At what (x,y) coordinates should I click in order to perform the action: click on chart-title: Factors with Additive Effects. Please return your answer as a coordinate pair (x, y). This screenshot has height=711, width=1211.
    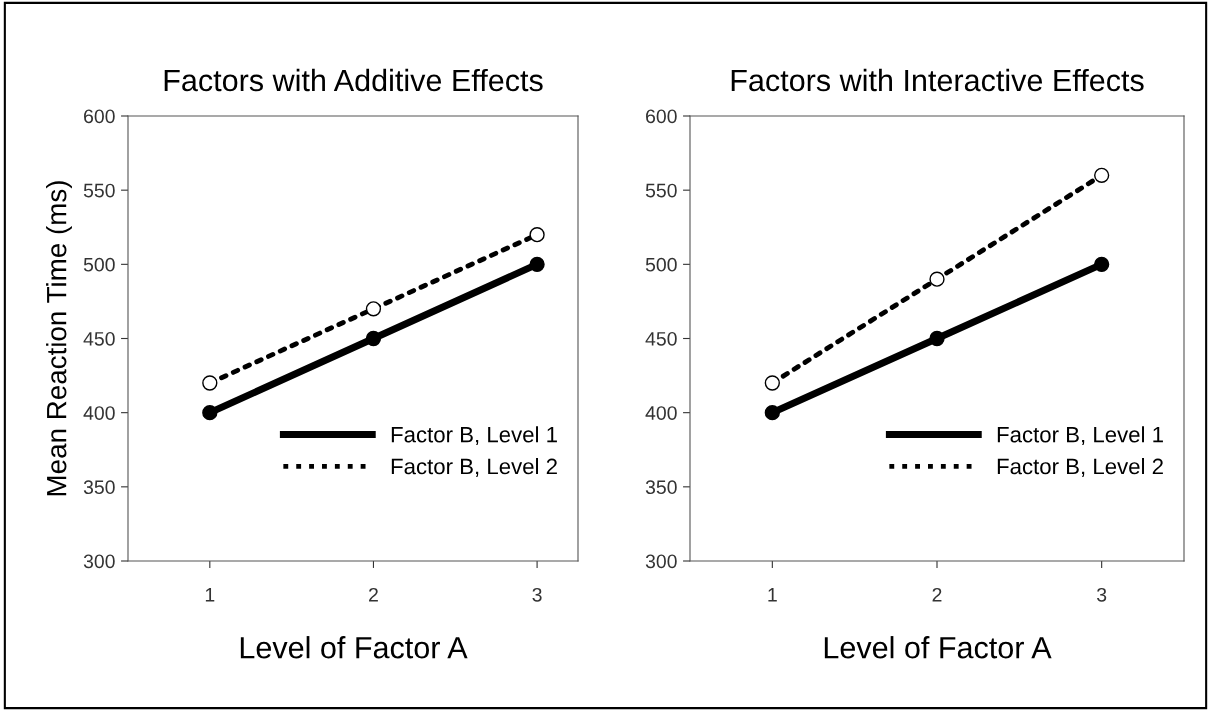
    Looking at the image, I should click on (353, 80).